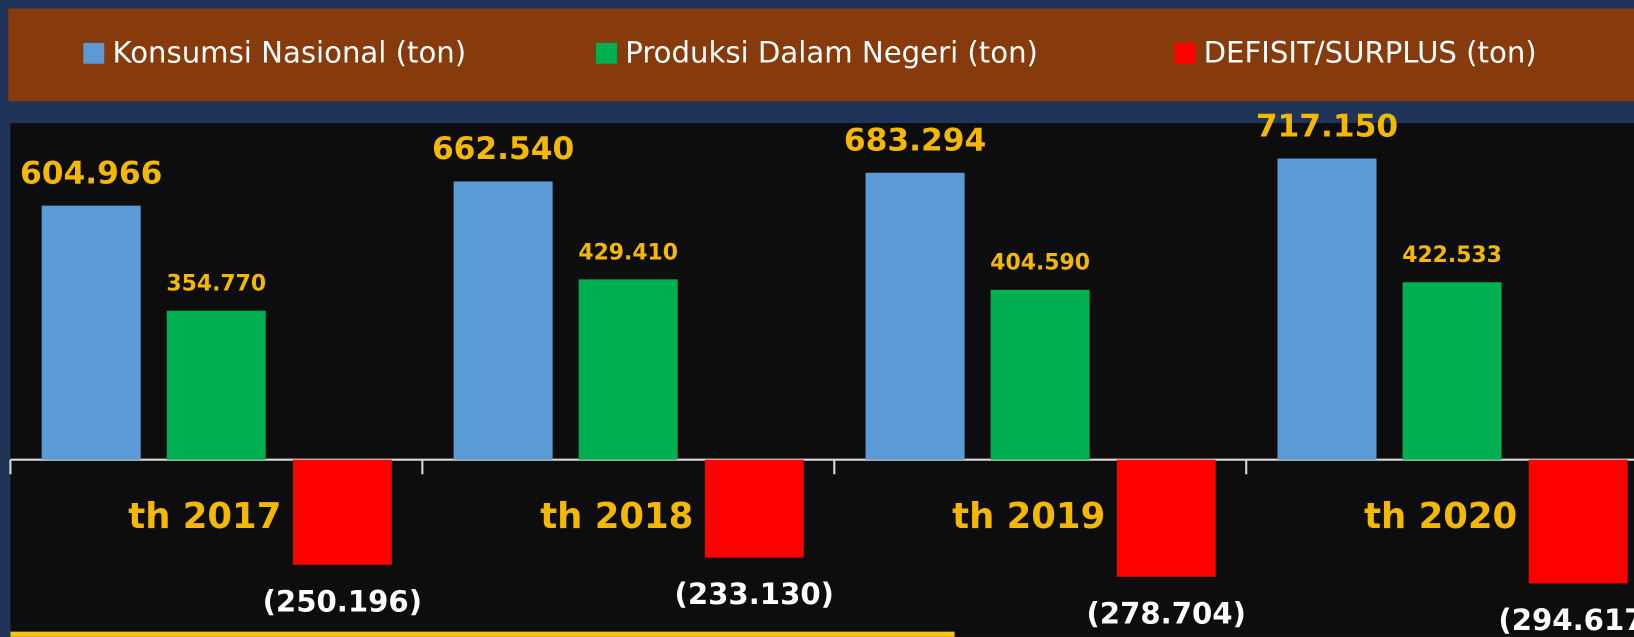 Image resolution: width=1634 pixels, height=637 pixels. I want to click on legend-label: DEFISIT/SURPLUS (ton), so click(1370, 52).